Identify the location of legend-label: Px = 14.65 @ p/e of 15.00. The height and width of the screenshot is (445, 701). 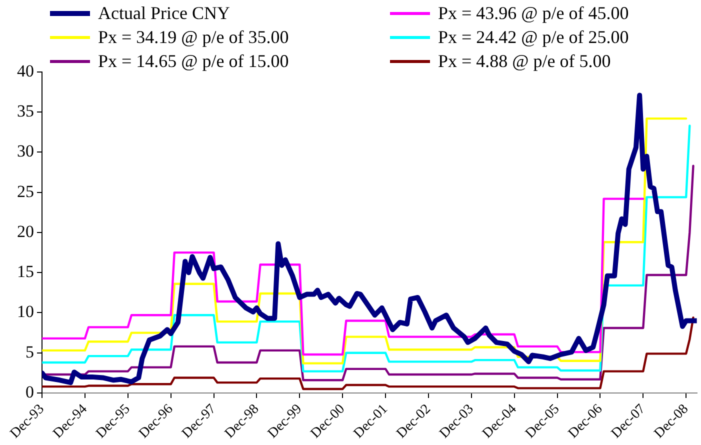
(193, 61).